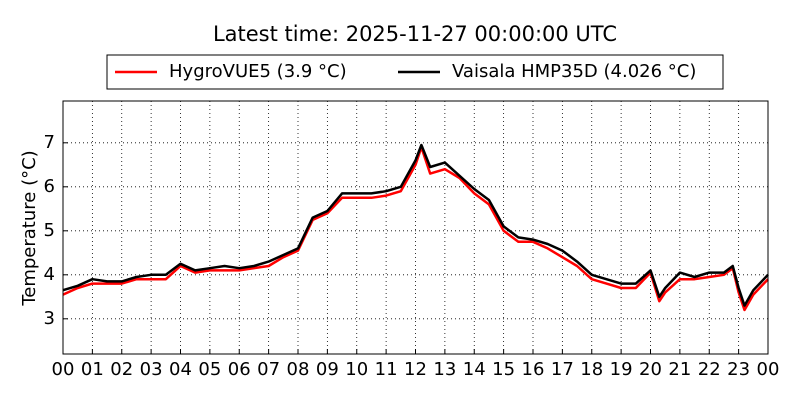 The image size is (800, 400). Describe the element at coordinates (679, 369) in the screenshot. I see `x-tick-label: 21` at that location.